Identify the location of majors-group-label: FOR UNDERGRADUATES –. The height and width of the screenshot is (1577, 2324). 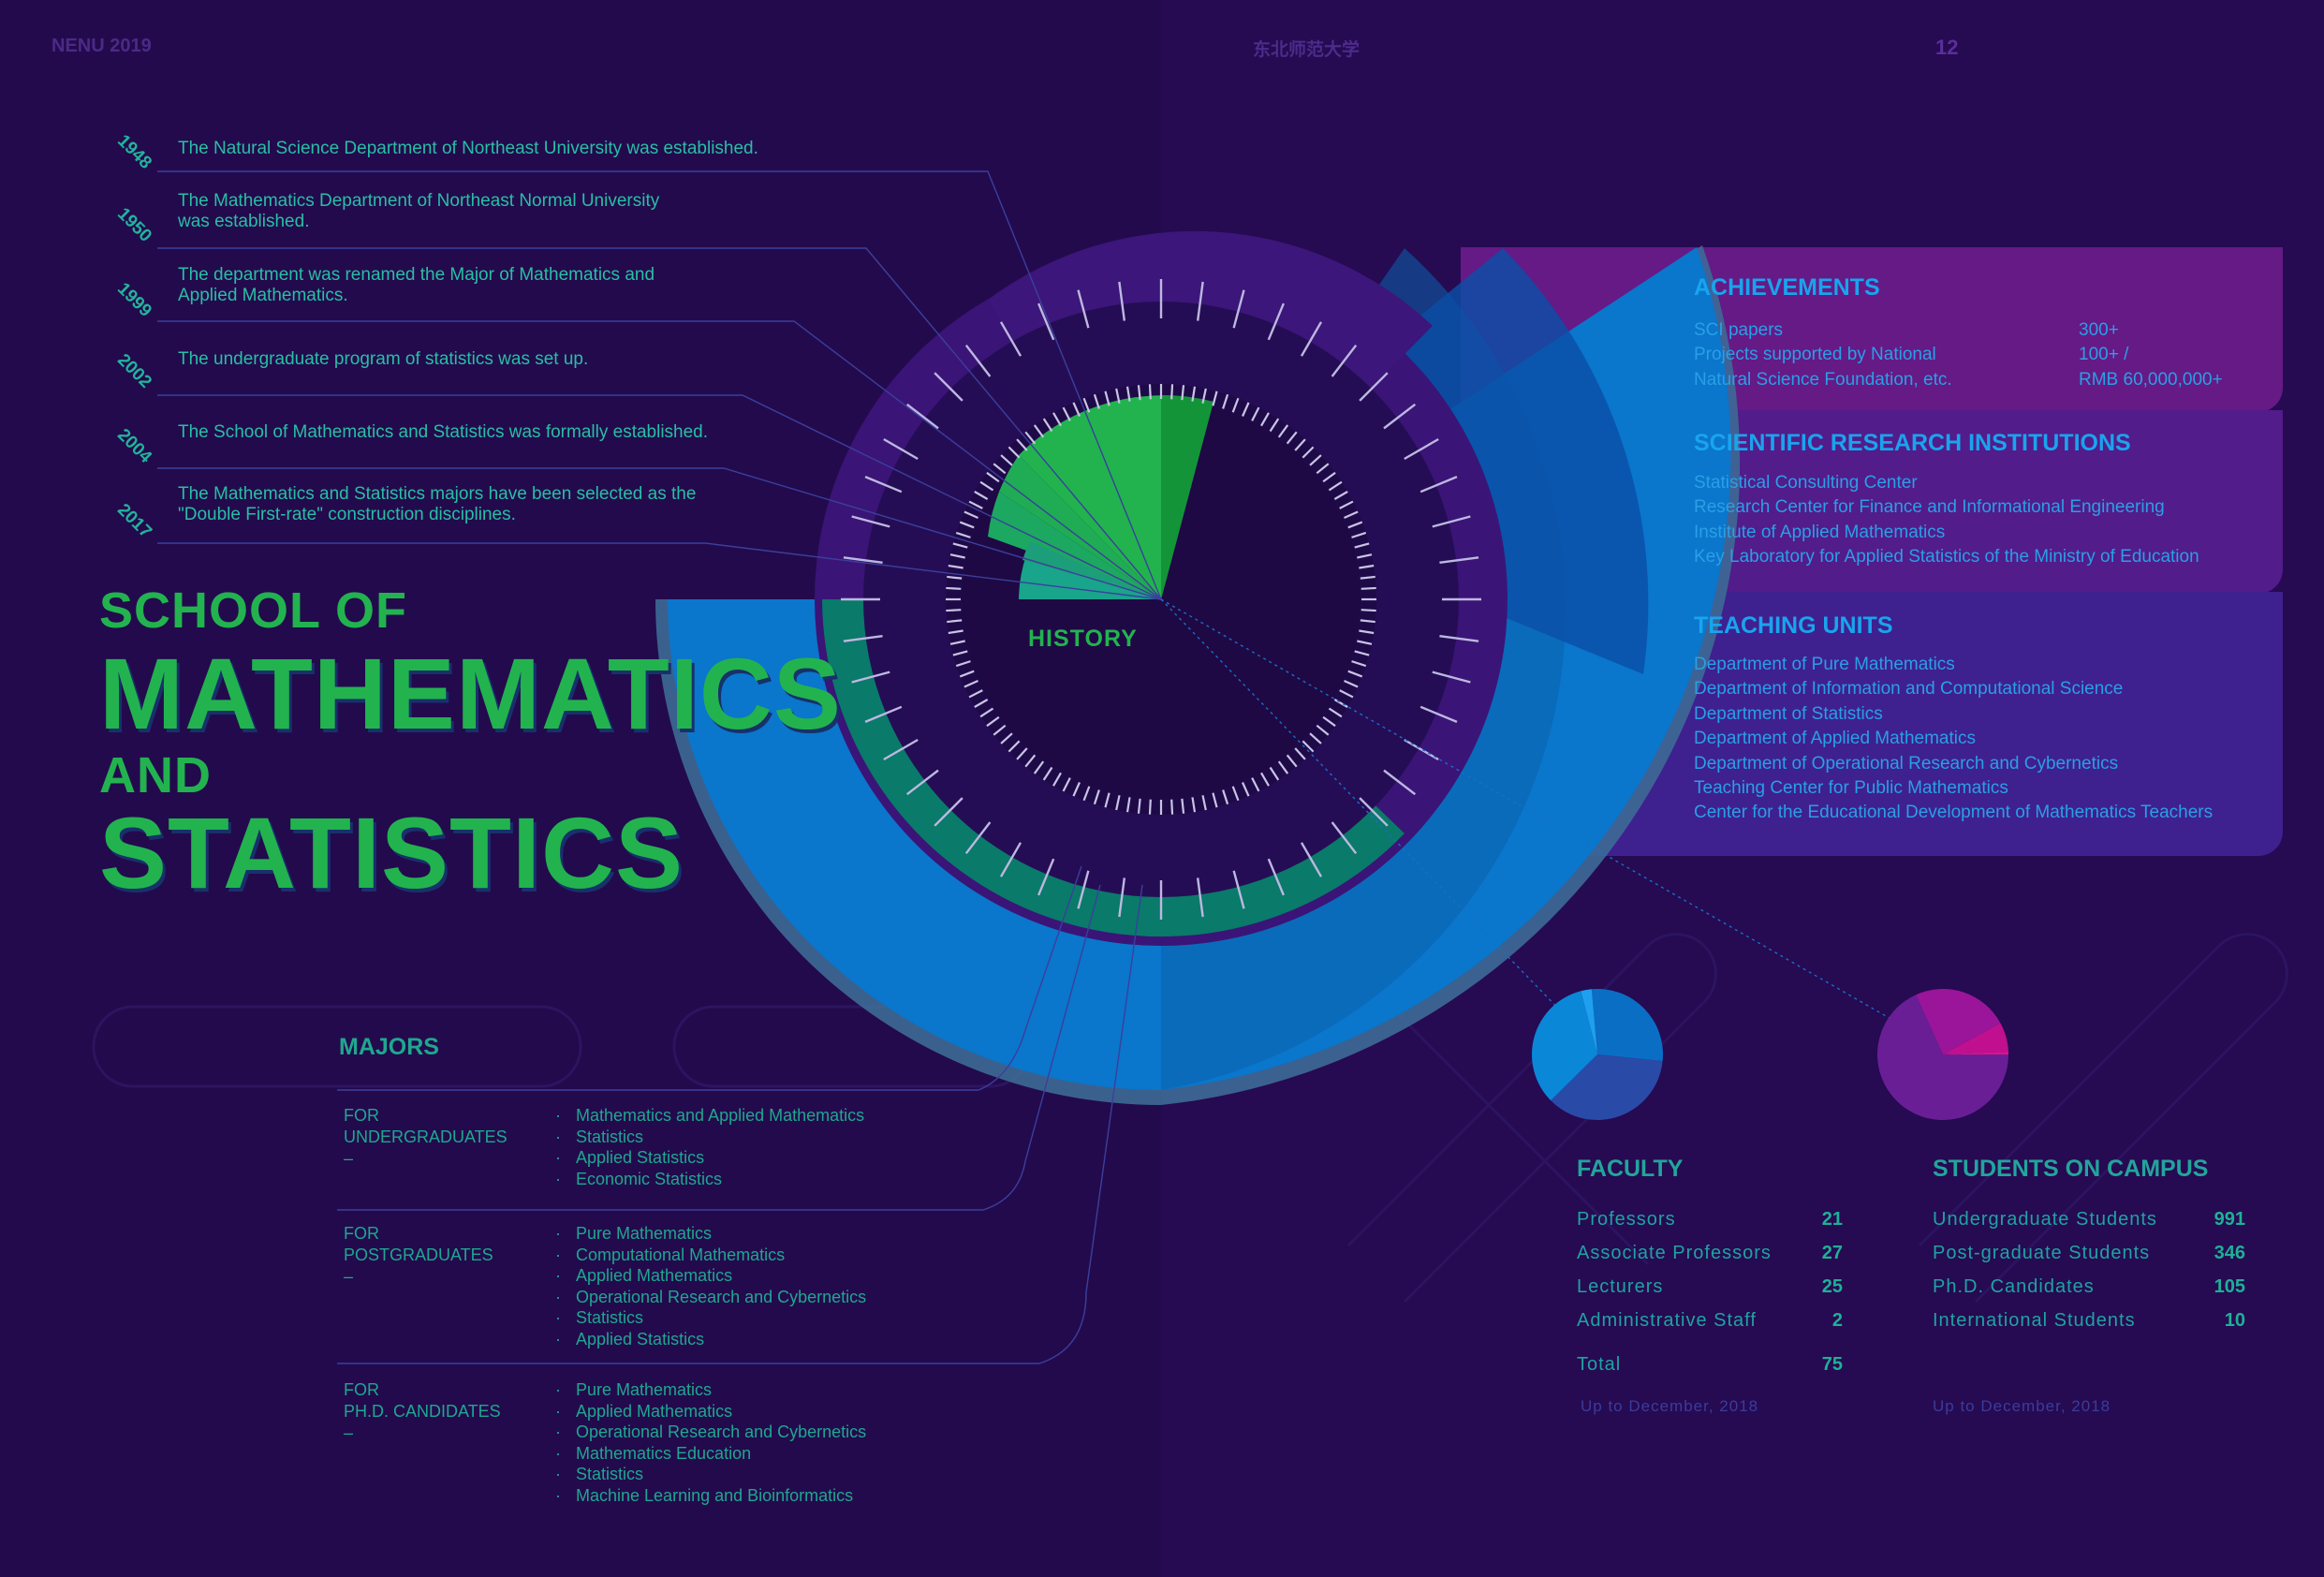
(425, 1137).